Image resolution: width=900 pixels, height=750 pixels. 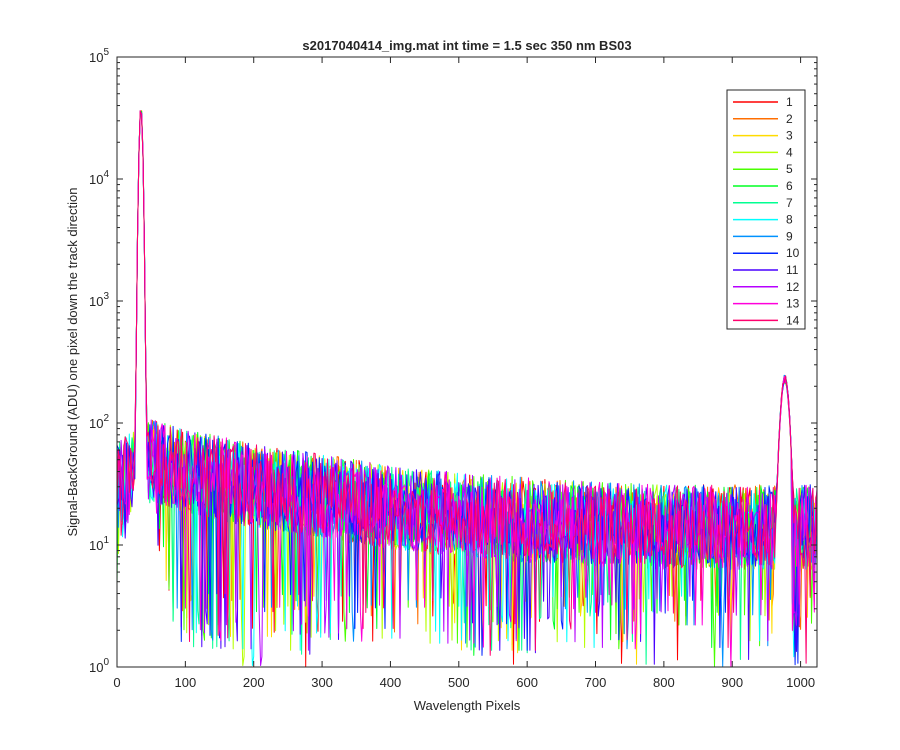 I want to click on y-tick-label: 10⁴, so click(x=99, y=178).